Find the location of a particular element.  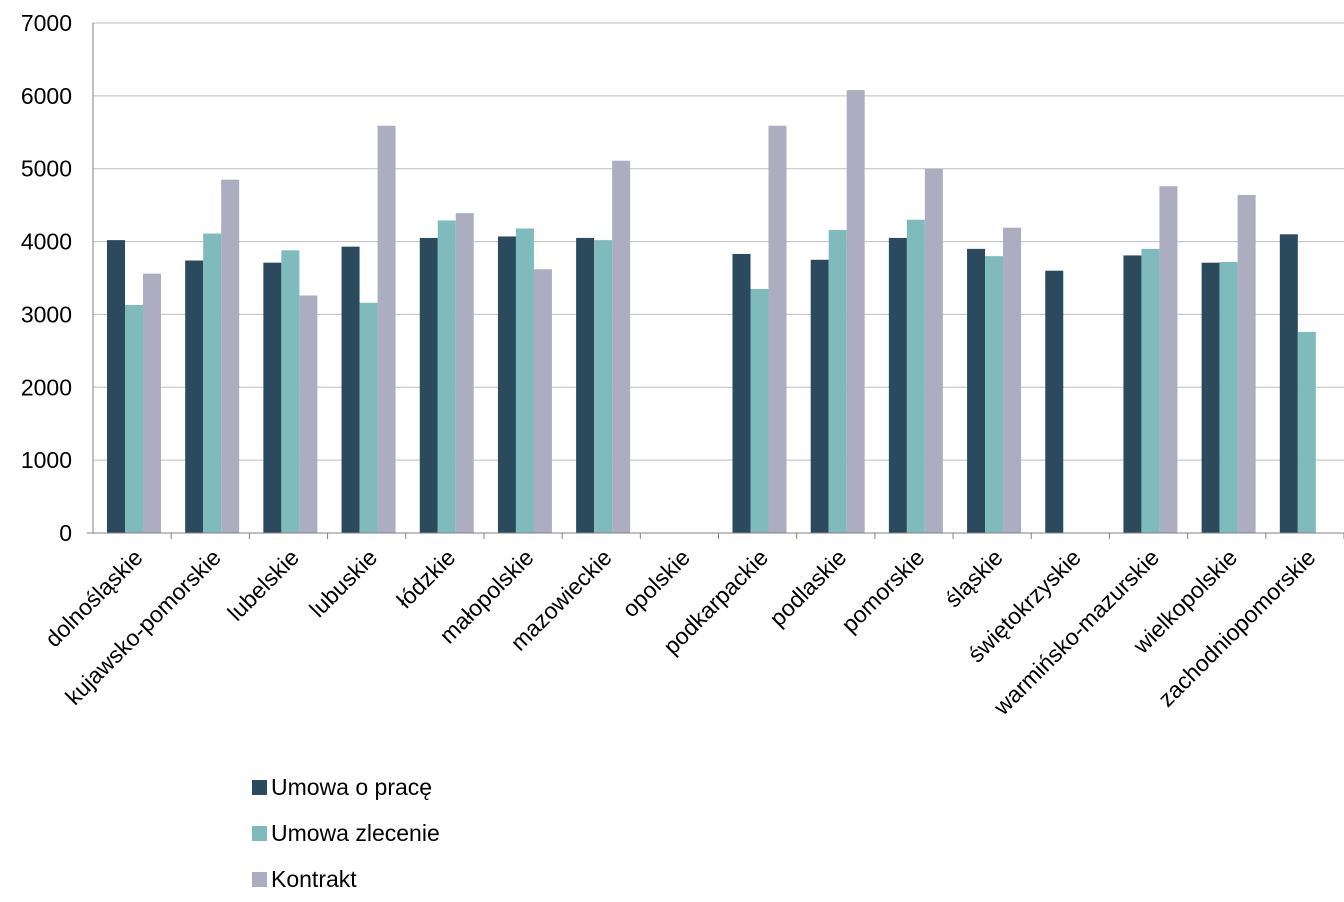

y-tick-label: 6000 is located at coordinates (46, 96).